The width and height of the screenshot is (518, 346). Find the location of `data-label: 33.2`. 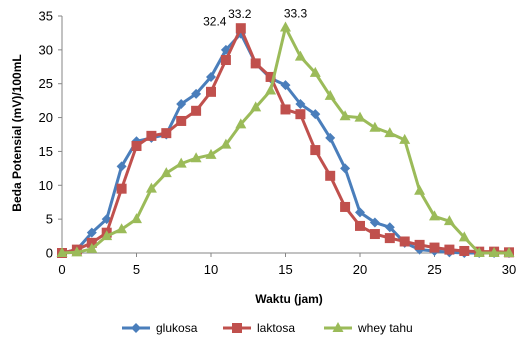

data-label: 33.2 is located at coordinates (240, 14).